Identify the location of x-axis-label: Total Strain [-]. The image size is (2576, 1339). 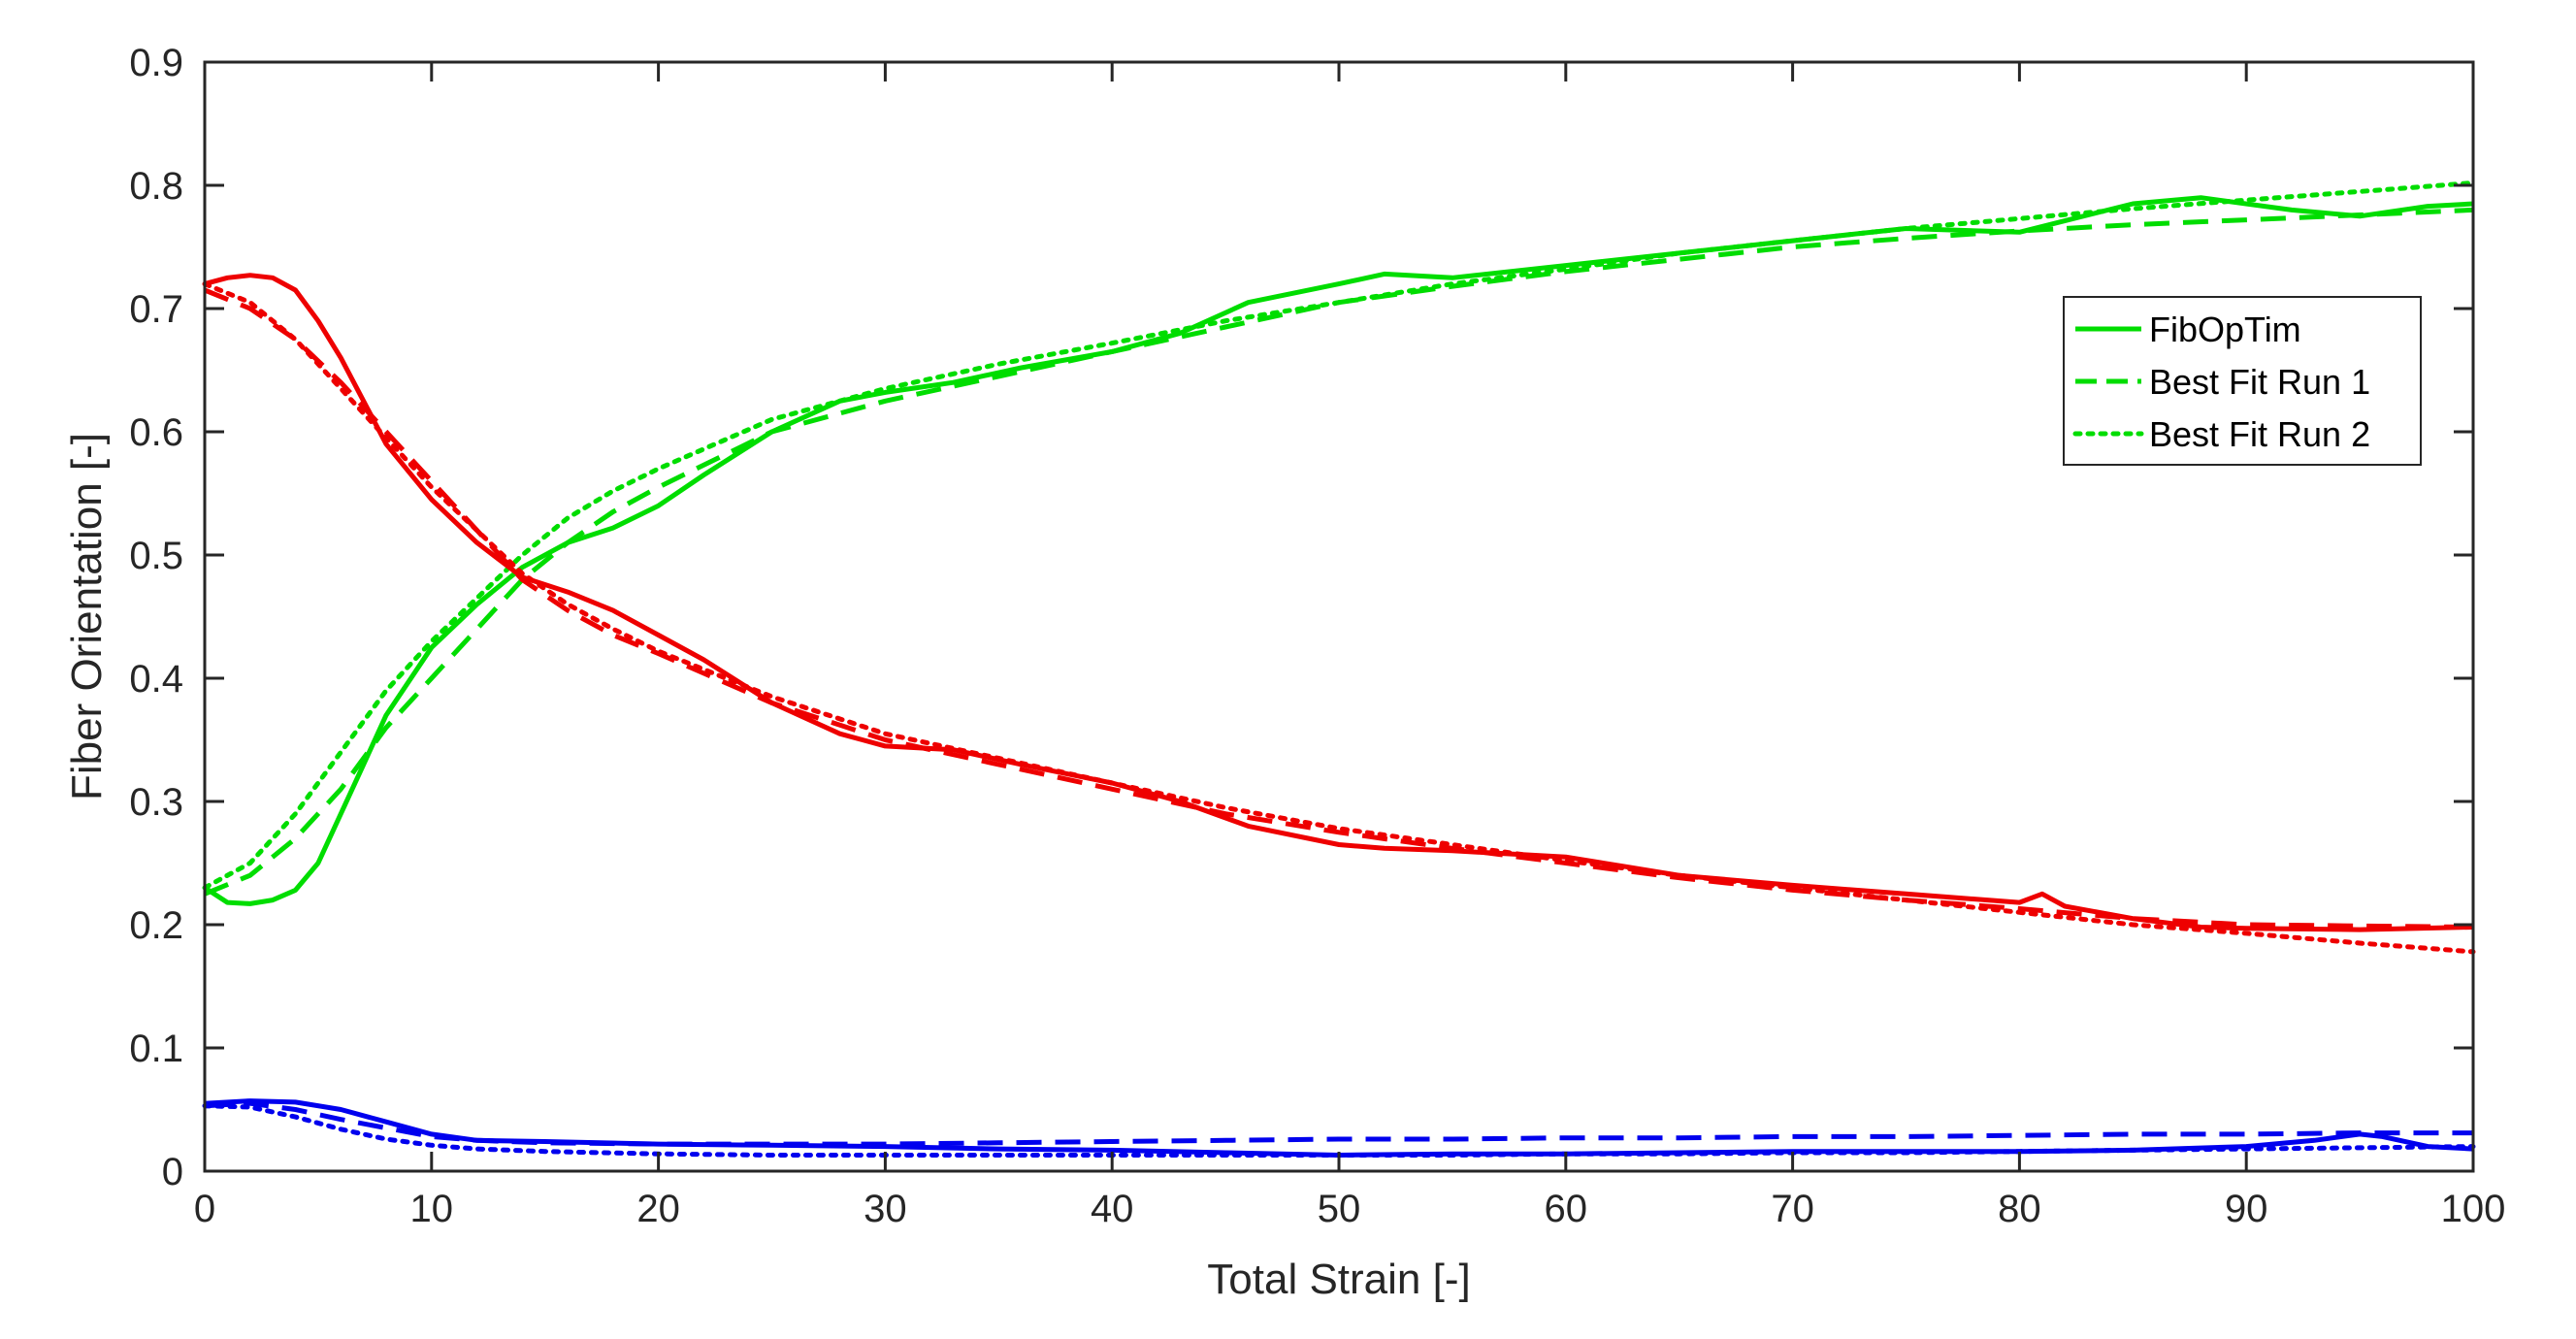
(1338, 1279).